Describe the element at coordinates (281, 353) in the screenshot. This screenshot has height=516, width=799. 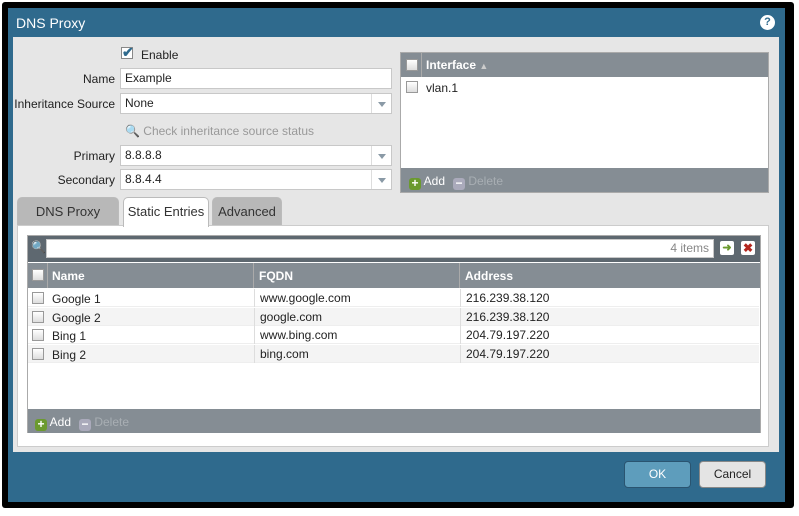
I see `cell-fqdn: bing.com` at that location.